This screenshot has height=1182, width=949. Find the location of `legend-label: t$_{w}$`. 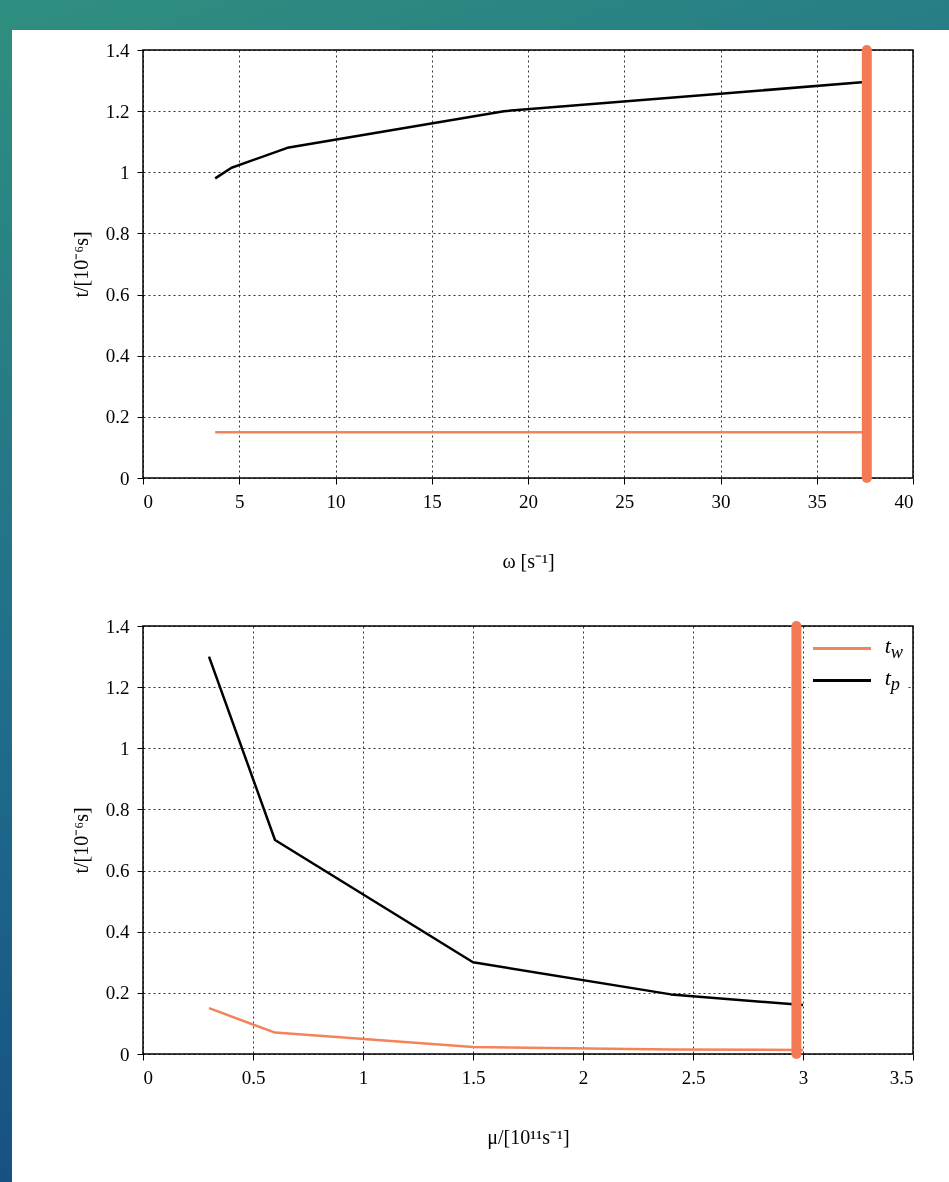

legend-label: t$_{w}$ is located at coordinates (893, 648).